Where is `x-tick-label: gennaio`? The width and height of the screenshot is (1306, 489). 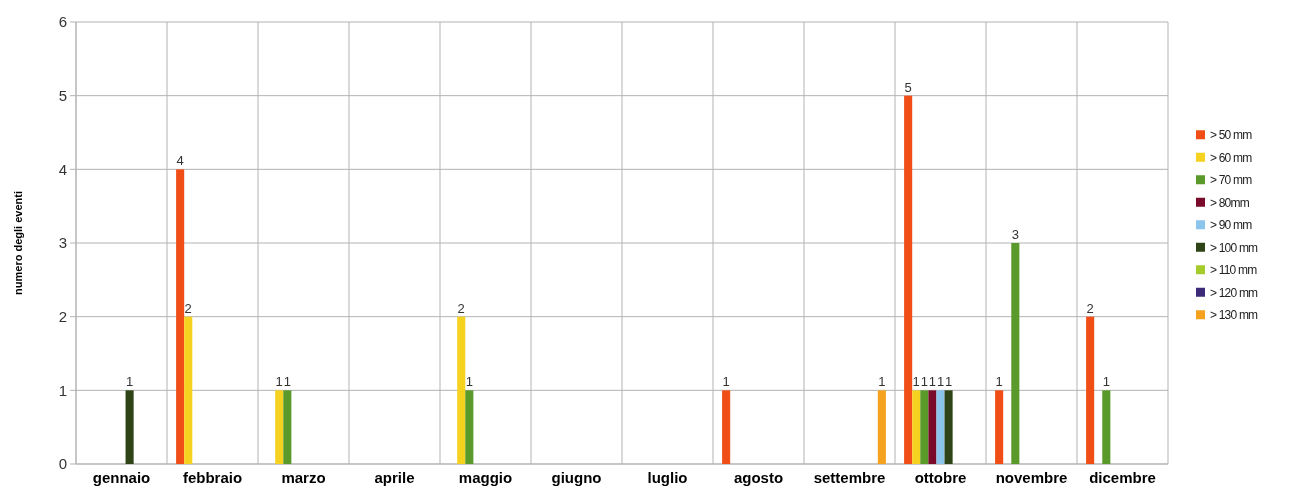
x-tick-label: gennaio is located at coordinates (121, 477).